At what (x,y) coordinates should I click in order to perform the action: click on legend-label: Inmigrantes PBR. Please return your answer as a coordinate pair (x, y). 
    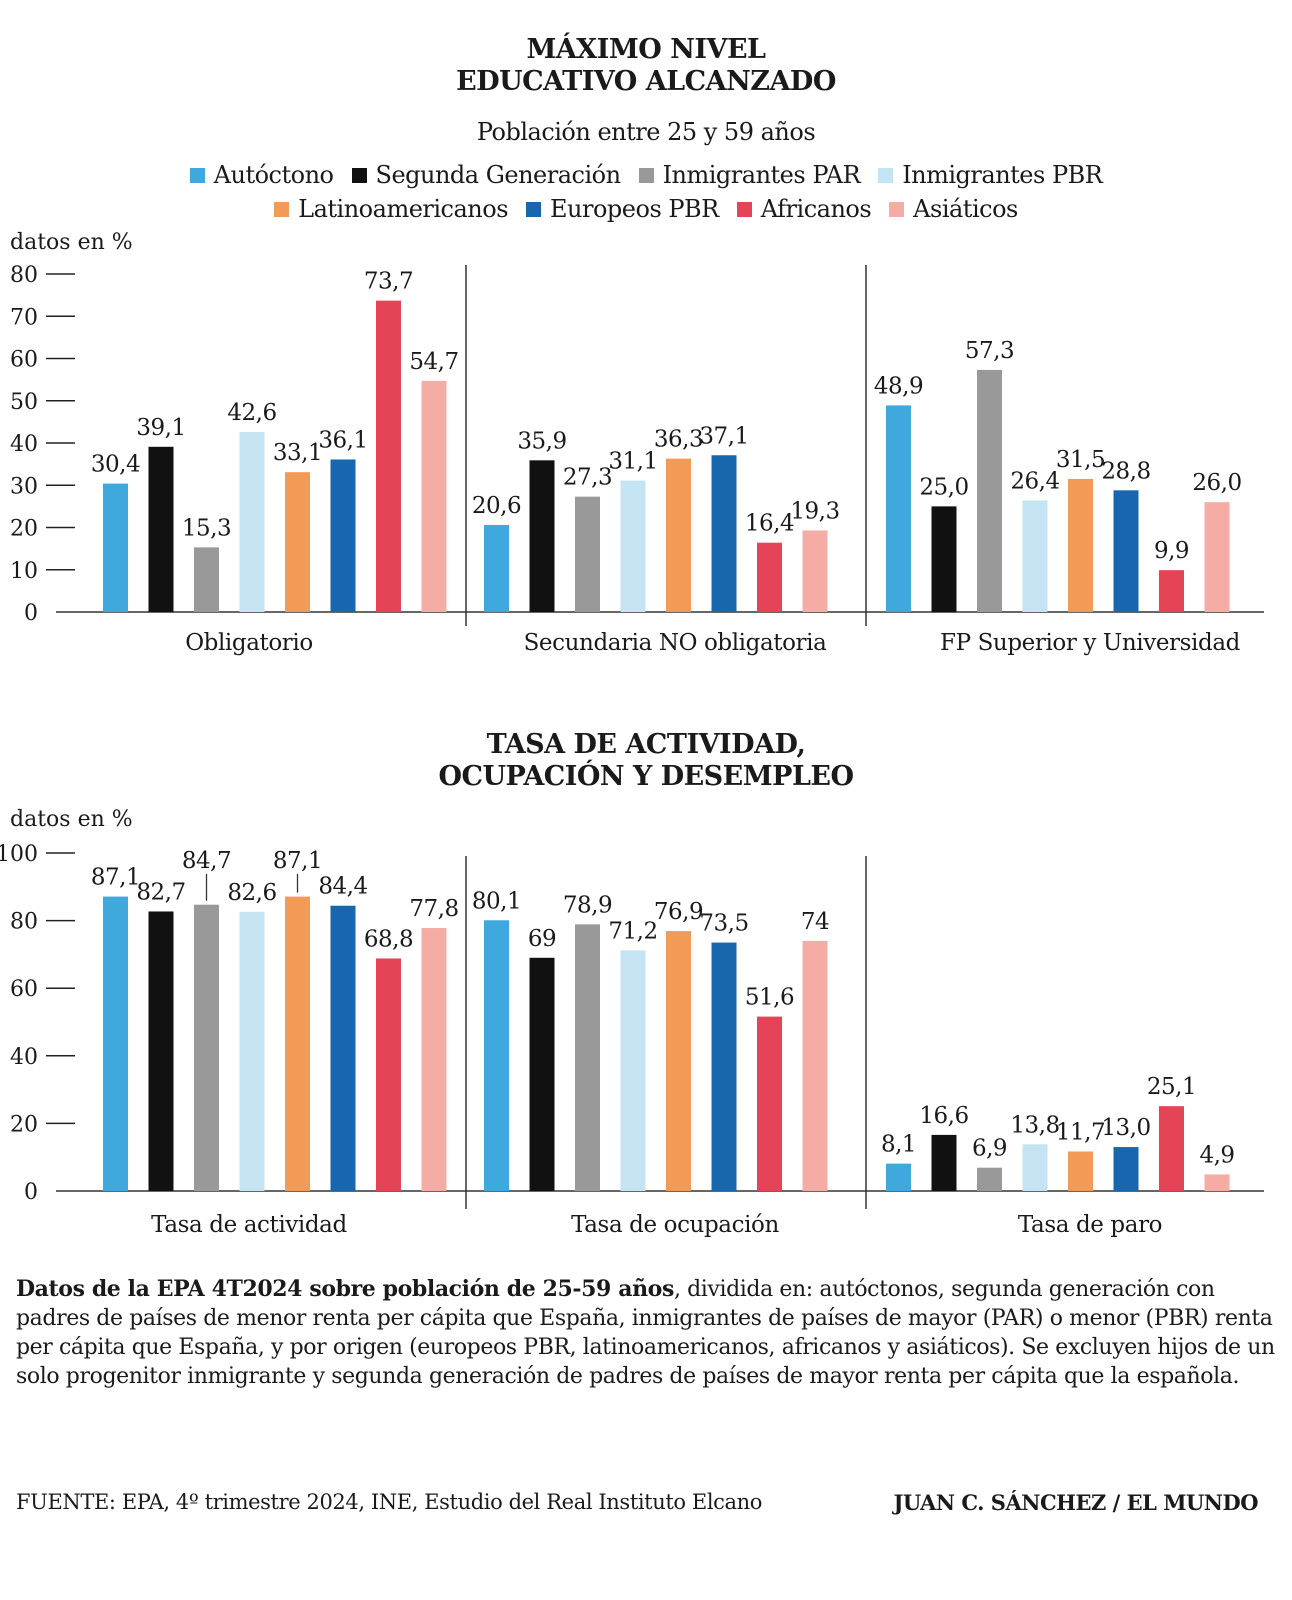
    Looking at the image, I should click on (1002, 175).